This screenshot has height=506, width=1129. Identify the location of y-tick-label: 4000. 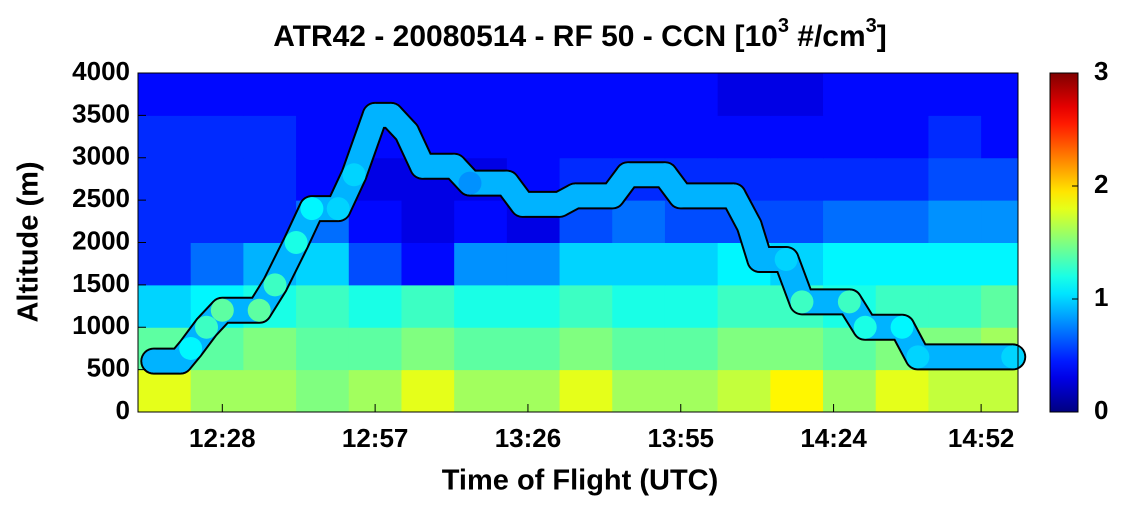
(101, 71).